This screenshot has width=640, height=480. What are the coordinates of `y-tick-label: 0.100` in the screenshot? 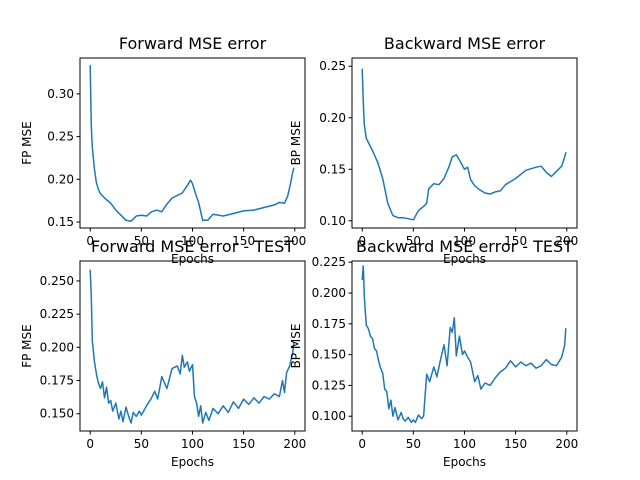 It's located at (329, 416).